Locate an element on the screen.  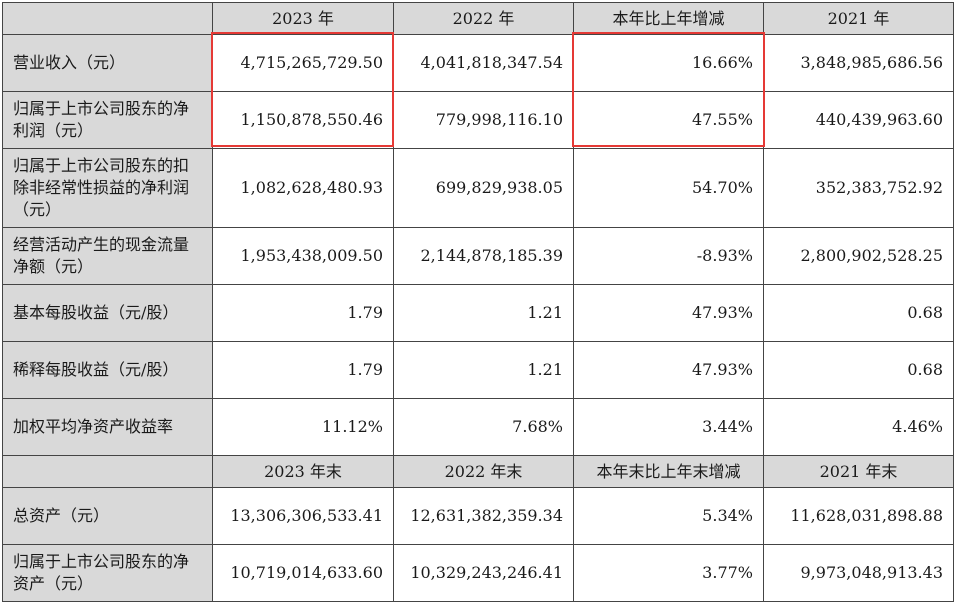
header-2022: 2022 年 is located at coordinates (483, 18).